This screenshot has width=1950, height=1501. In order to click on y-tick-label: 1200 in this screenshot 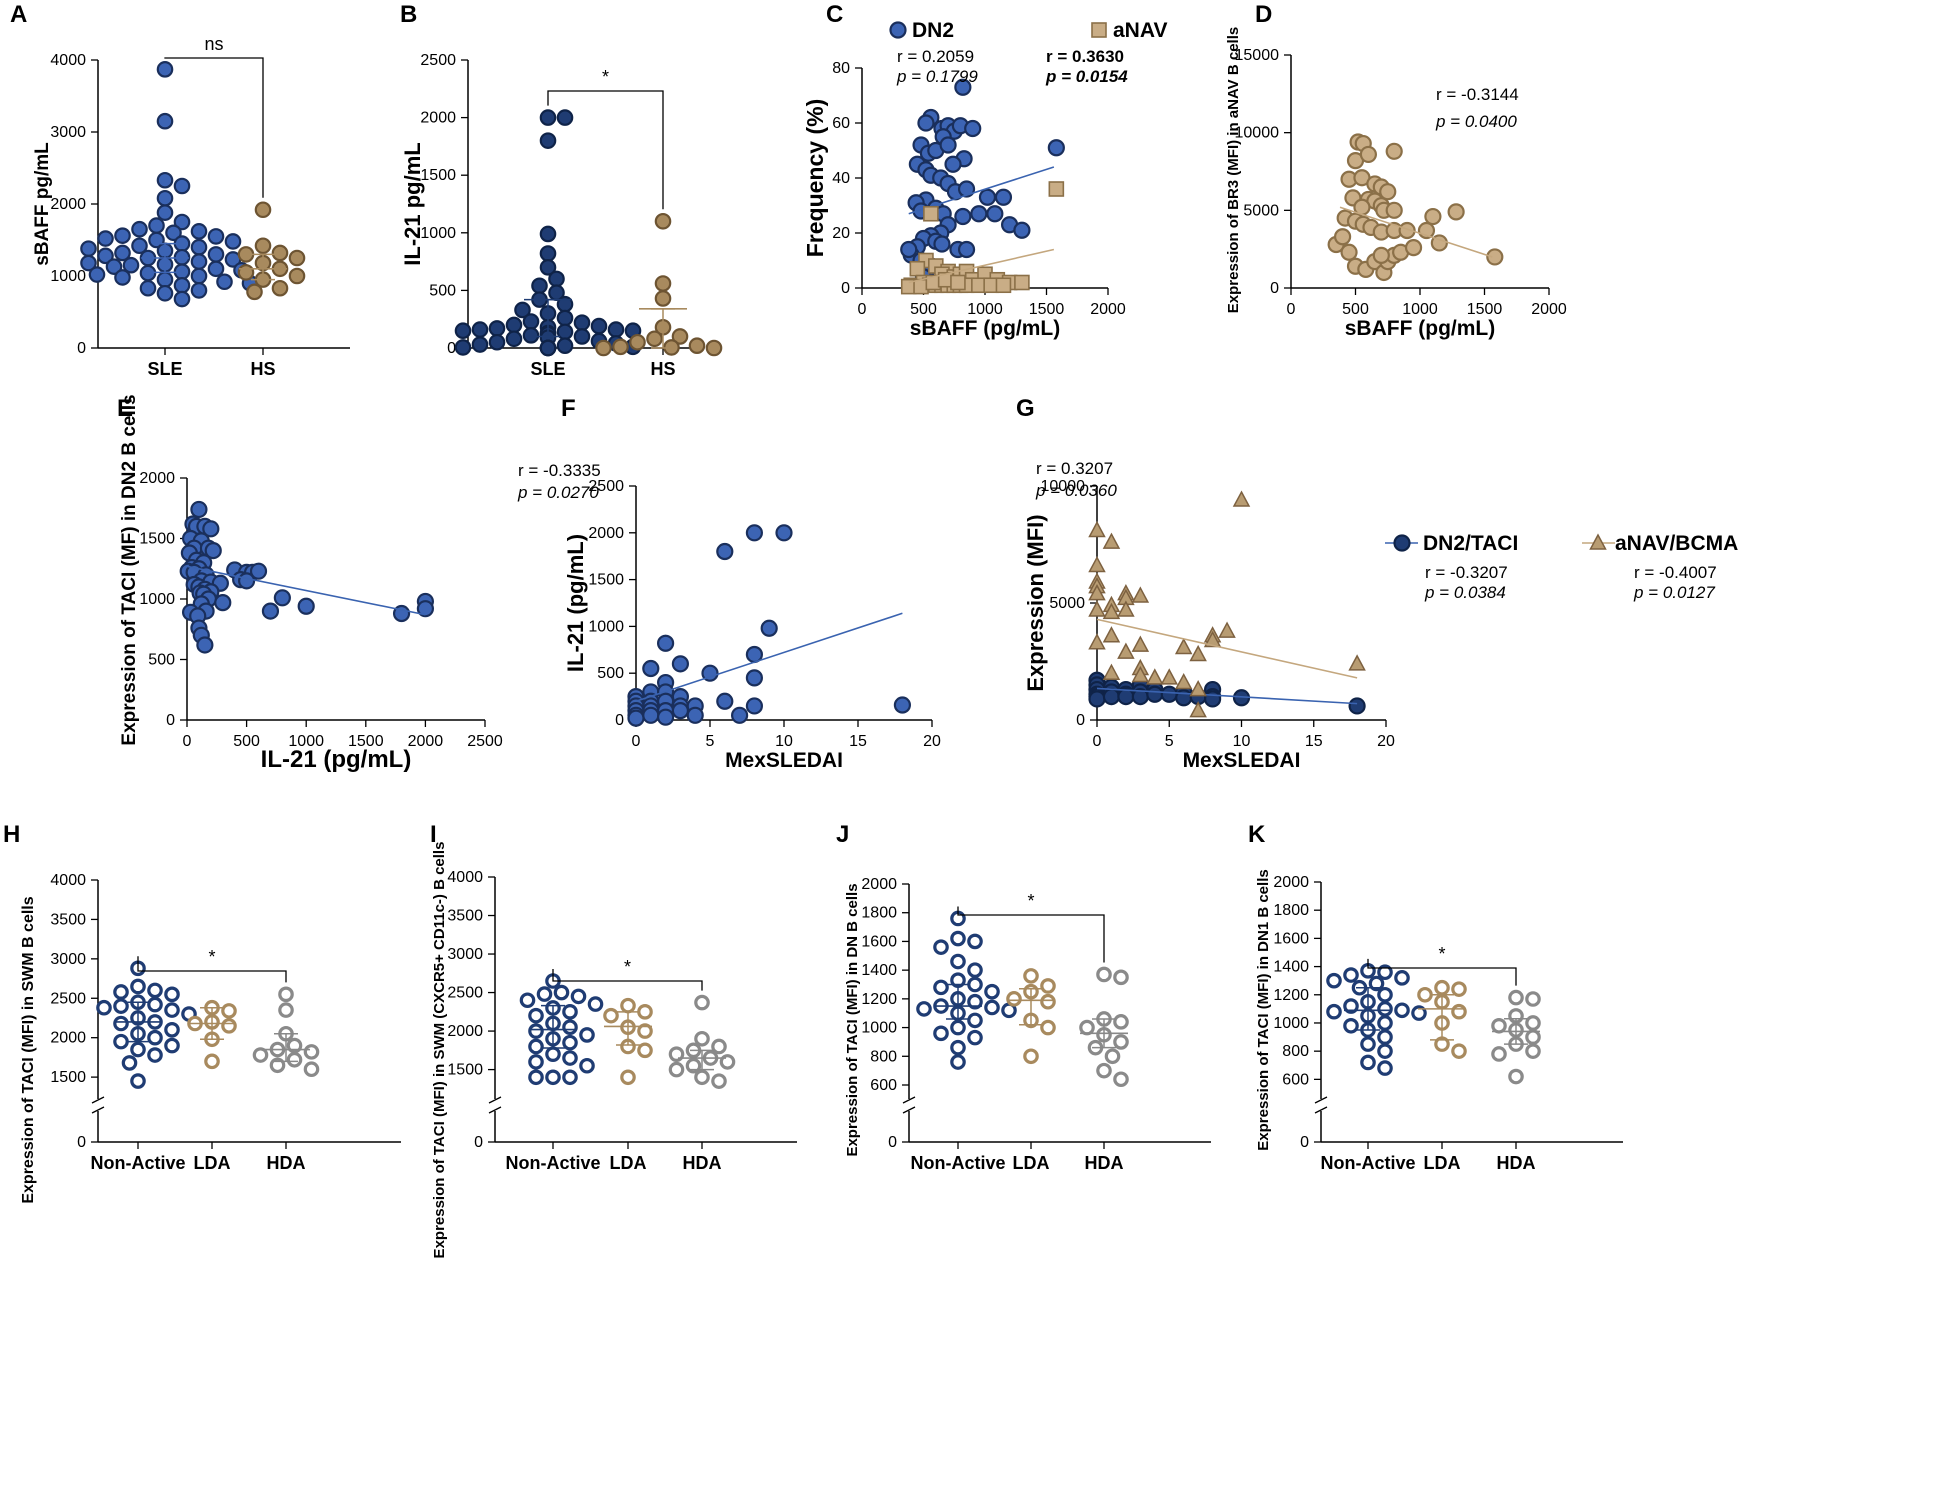, I will do `click(1291, 995)`.